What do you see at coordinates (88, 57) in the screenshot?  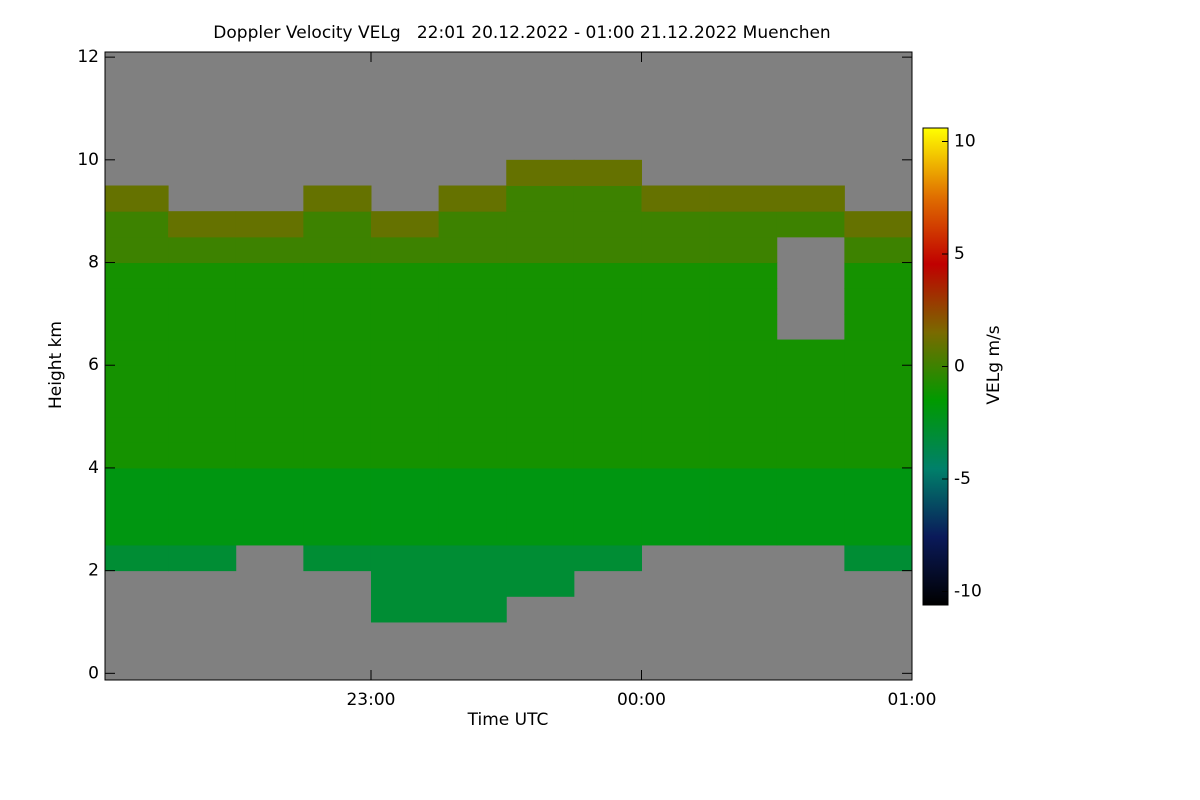 I see `y-tick-label: 12` at bounding box center [88, 57].